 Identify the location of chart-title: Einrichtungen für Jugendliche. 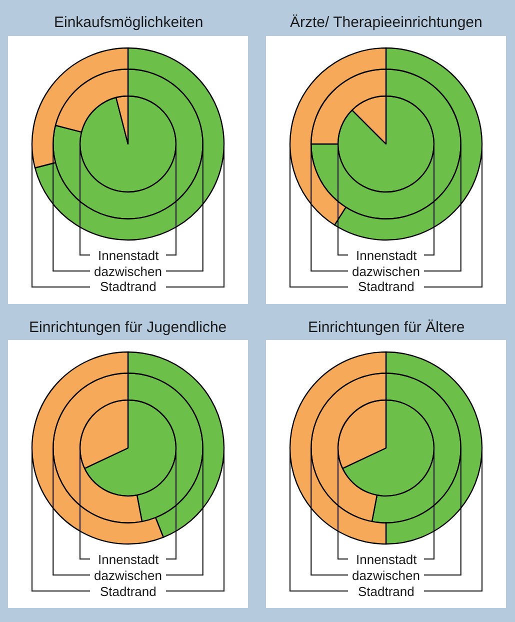
(128, 327).